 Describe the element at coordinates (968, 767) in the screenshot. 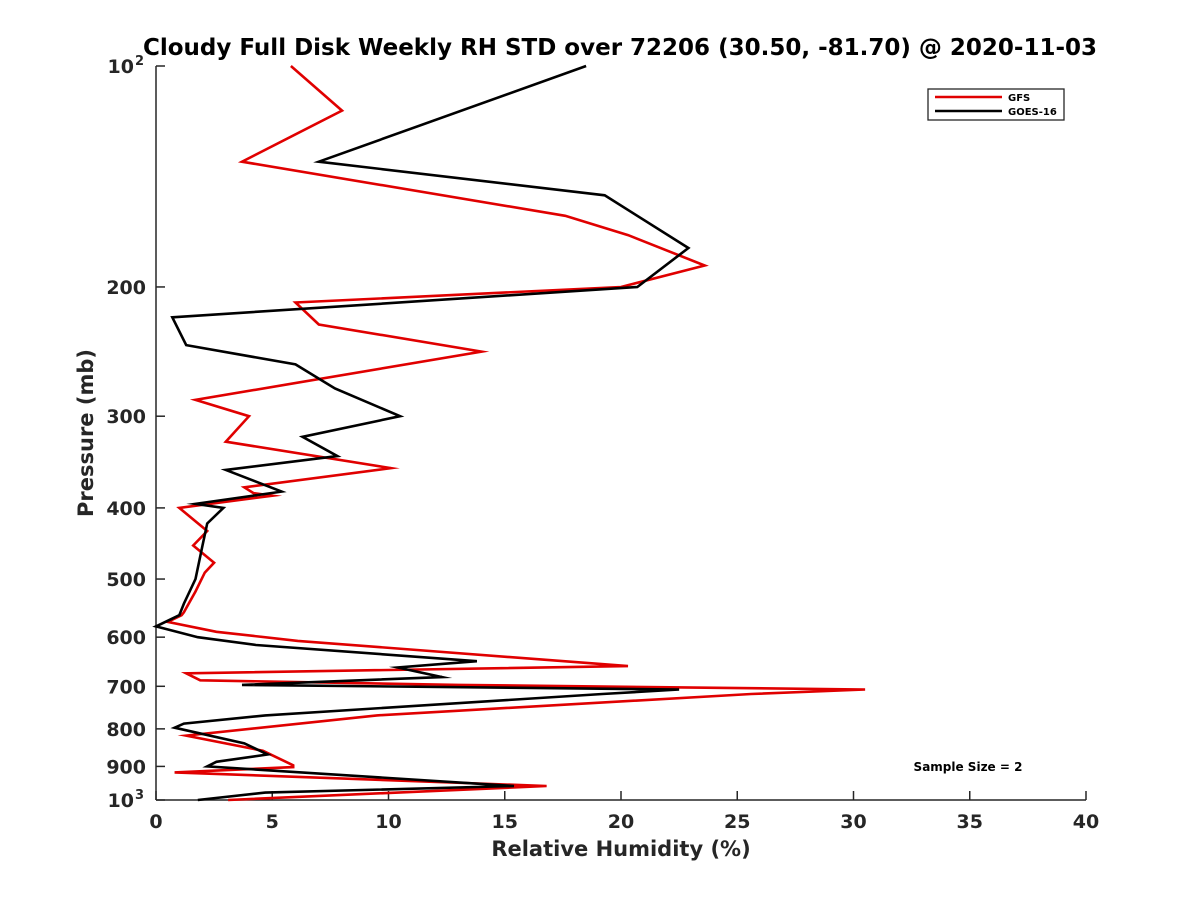

I see `sample-size-annotation: Sample Size = 2` at that location.